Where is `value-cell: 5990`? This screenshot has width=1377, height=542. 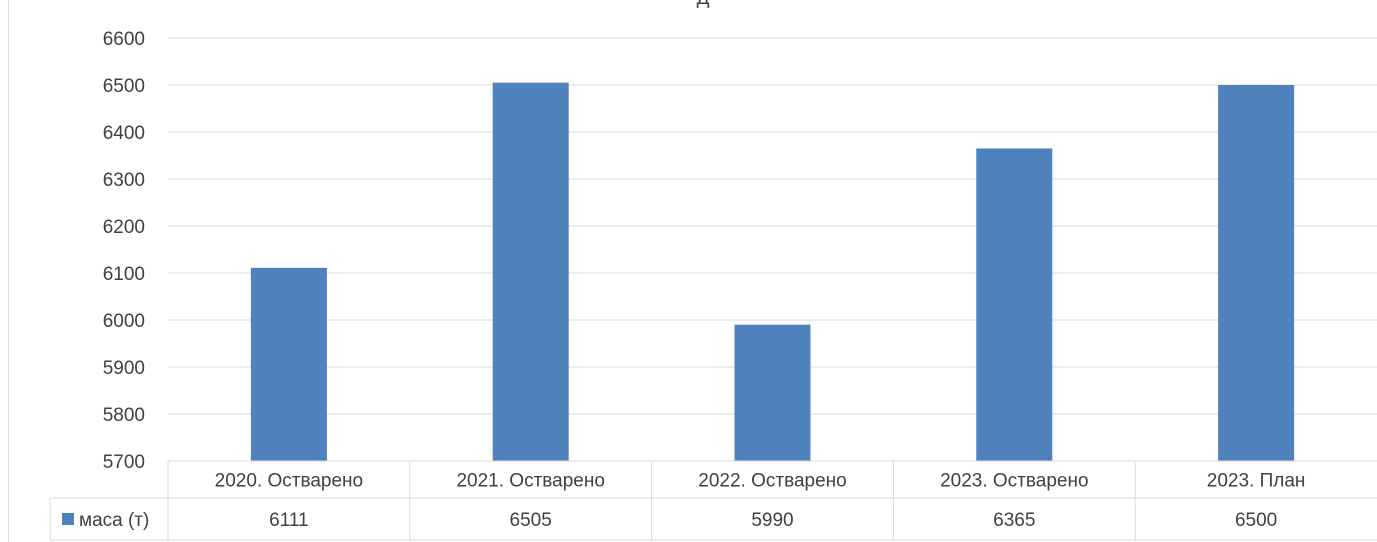
value-cell: 5990 is located at coordinates (772, 520).